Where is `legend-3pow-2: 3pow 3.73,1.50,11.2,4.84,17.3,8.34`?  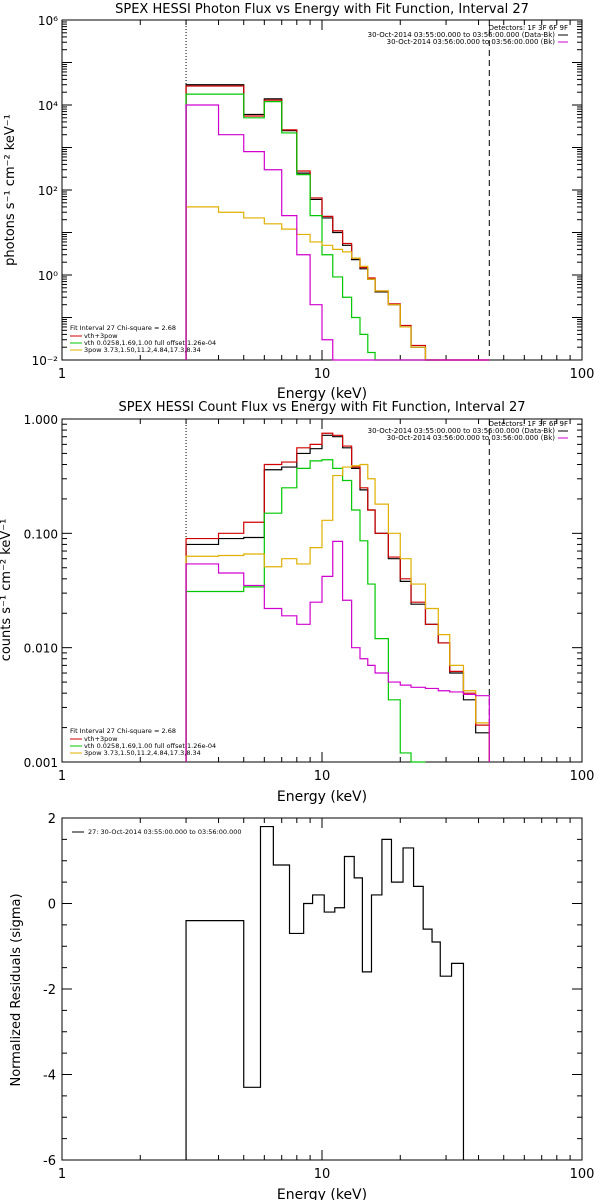 legend-3pow-2: 3pow 3.73,1.50,11.2,4.84,17.3,8.34 is located at coordinates (142, 753).